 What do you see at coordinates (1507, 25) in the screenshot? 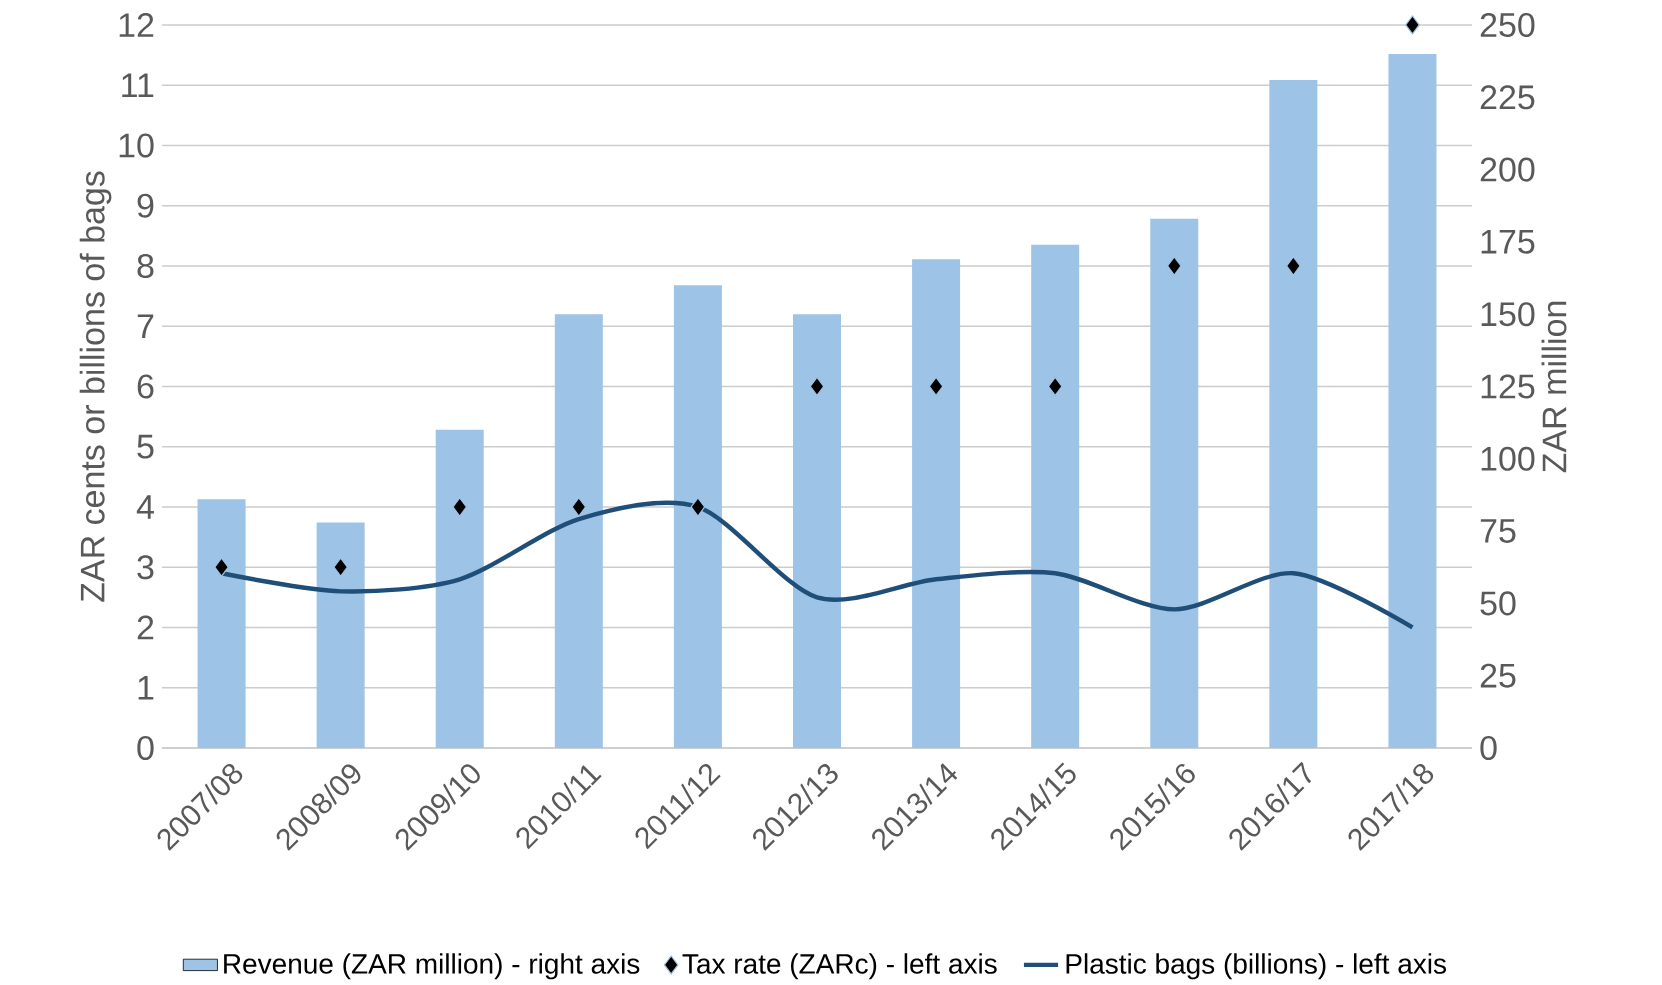
I see `y2-tick-label: 250` at bounding box center [1507, 25].